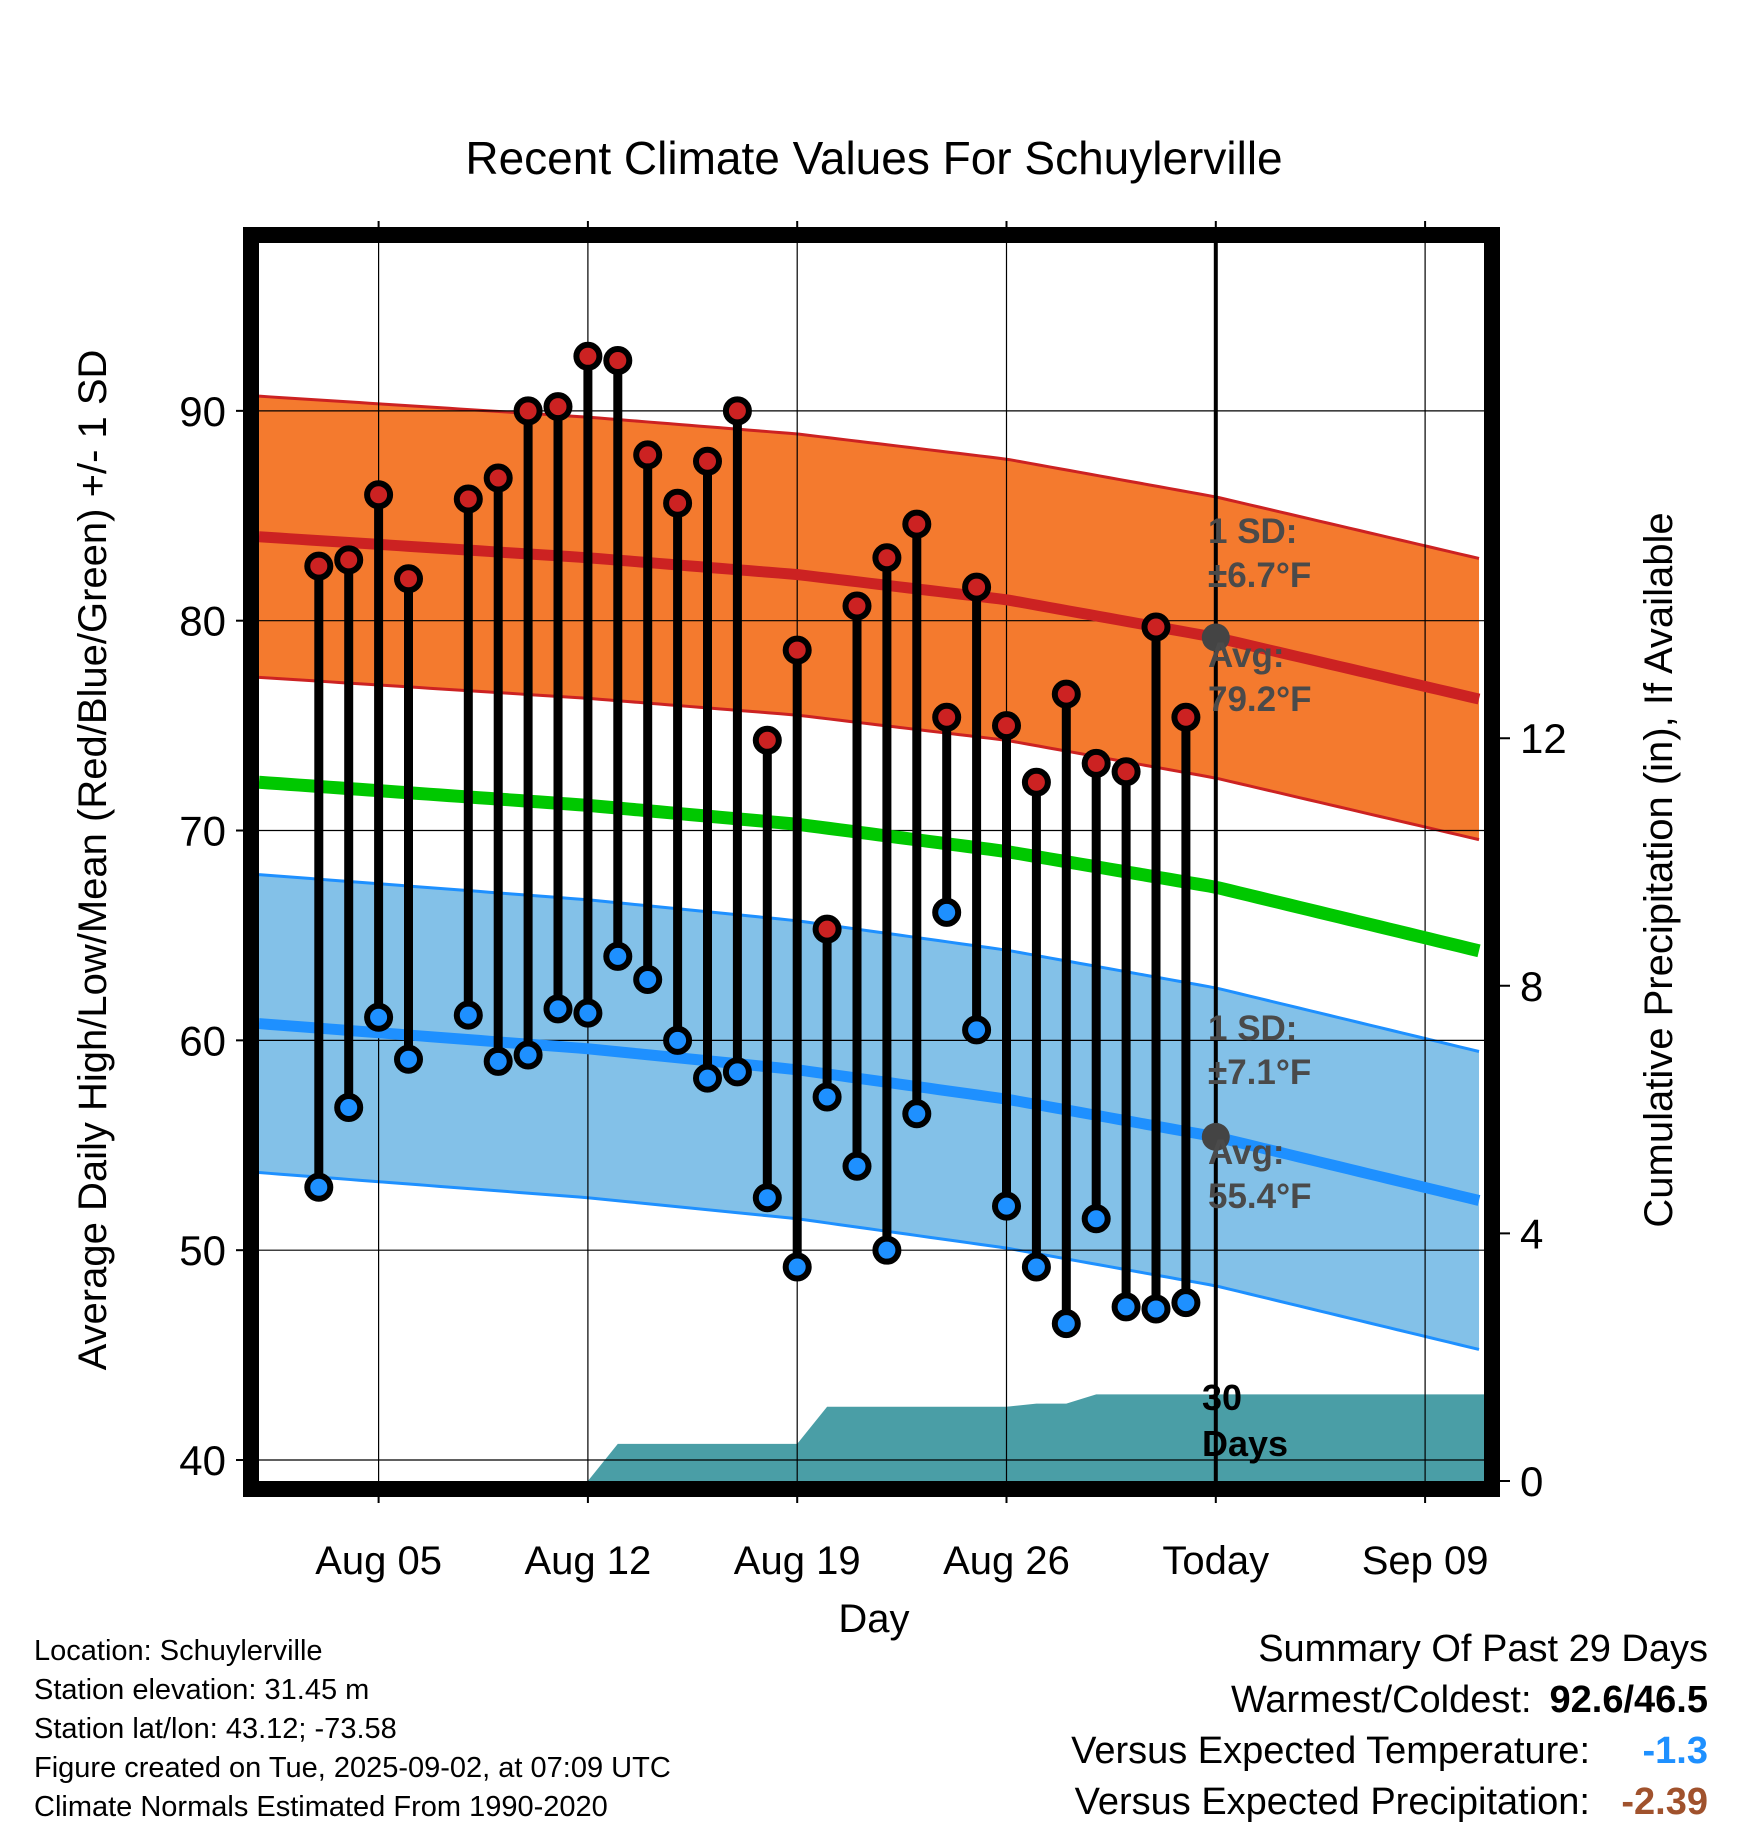 Image resolution: width=1748 pixels, height=1828 pixels. What do you see at coordinates (1035, 1437) in the screenshot?
I see `precipitation-area` at bounding box center [1035, 1437].